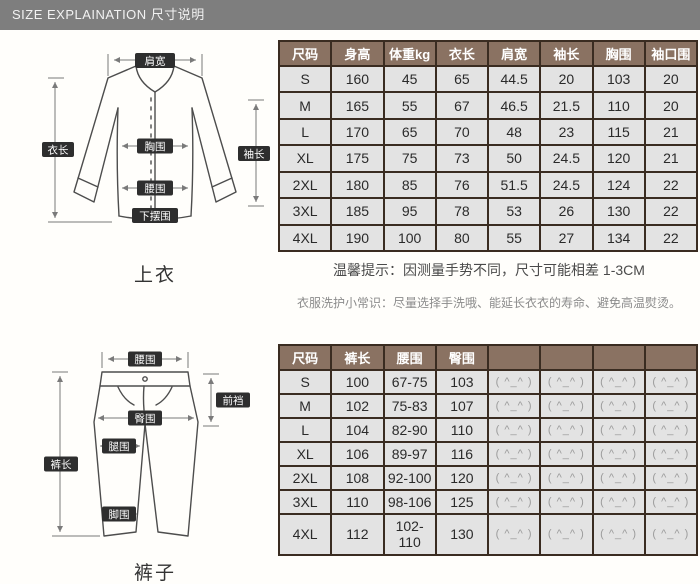 This screenshot has width=700, height=584. Describe the element at coordinates (119, 446) in the screenshot. I see `thigh-label: 腿围` at that location.